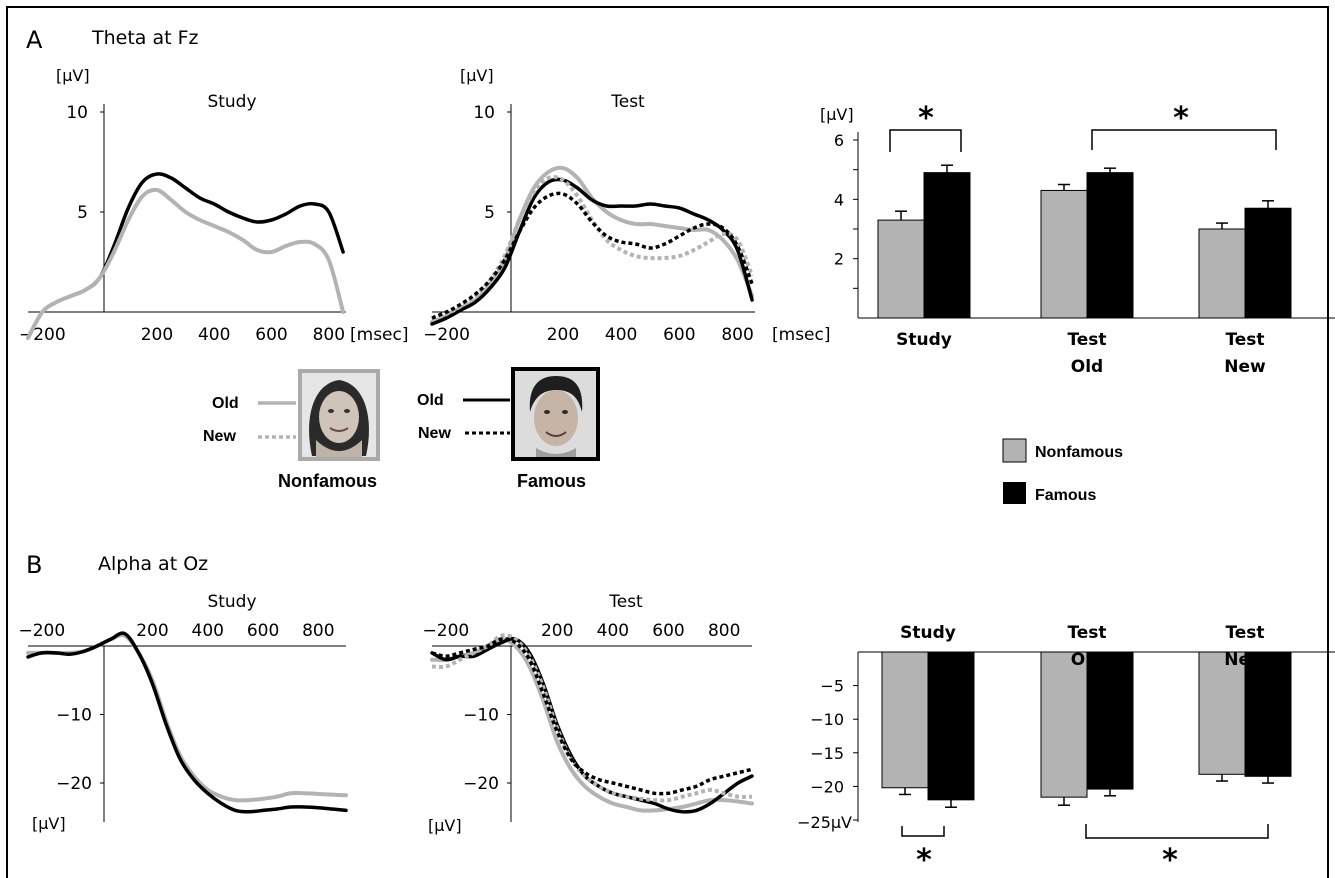 This screenshot has height=878, width=1335. Describe the element at coordinates (1079, 452) in the screenshot. I see `legend-bar-nonfamous: Nonfamous` at that location.